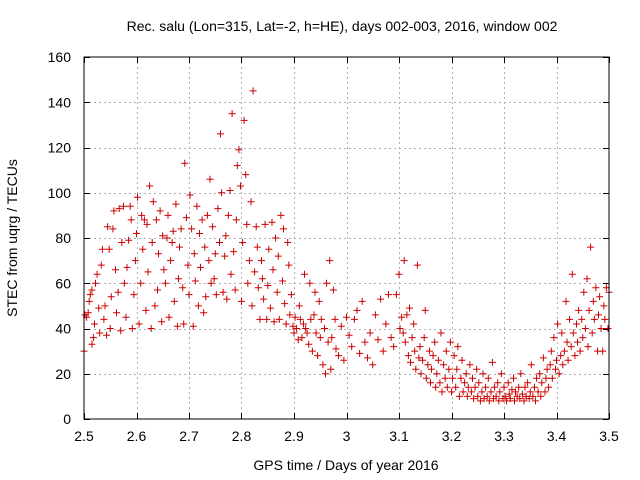 This screenshot has width=640, height=480. What do you see at coordinates (294, 436) in the screenshot?
I see `x-tick-label: 2.9` at bounding box center [294, 436].